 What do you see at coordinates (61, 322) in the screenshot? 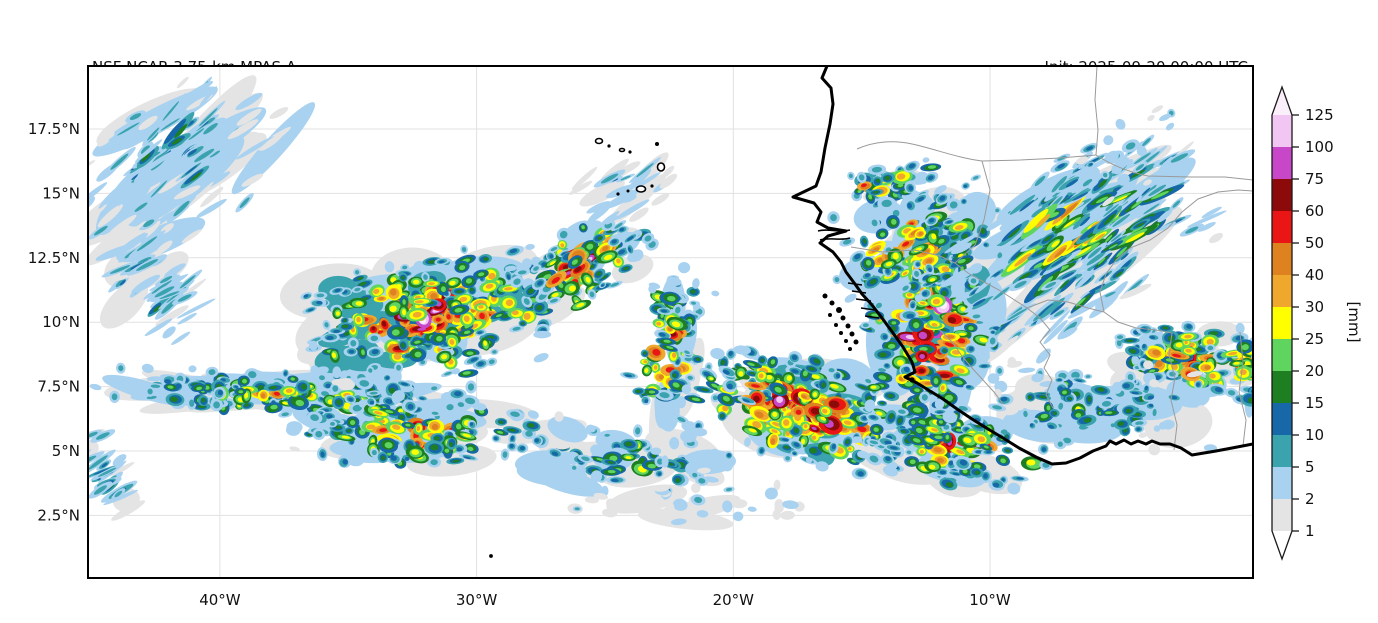
I see `y-tick-label: 10°N` at bounding box center [61, 322].